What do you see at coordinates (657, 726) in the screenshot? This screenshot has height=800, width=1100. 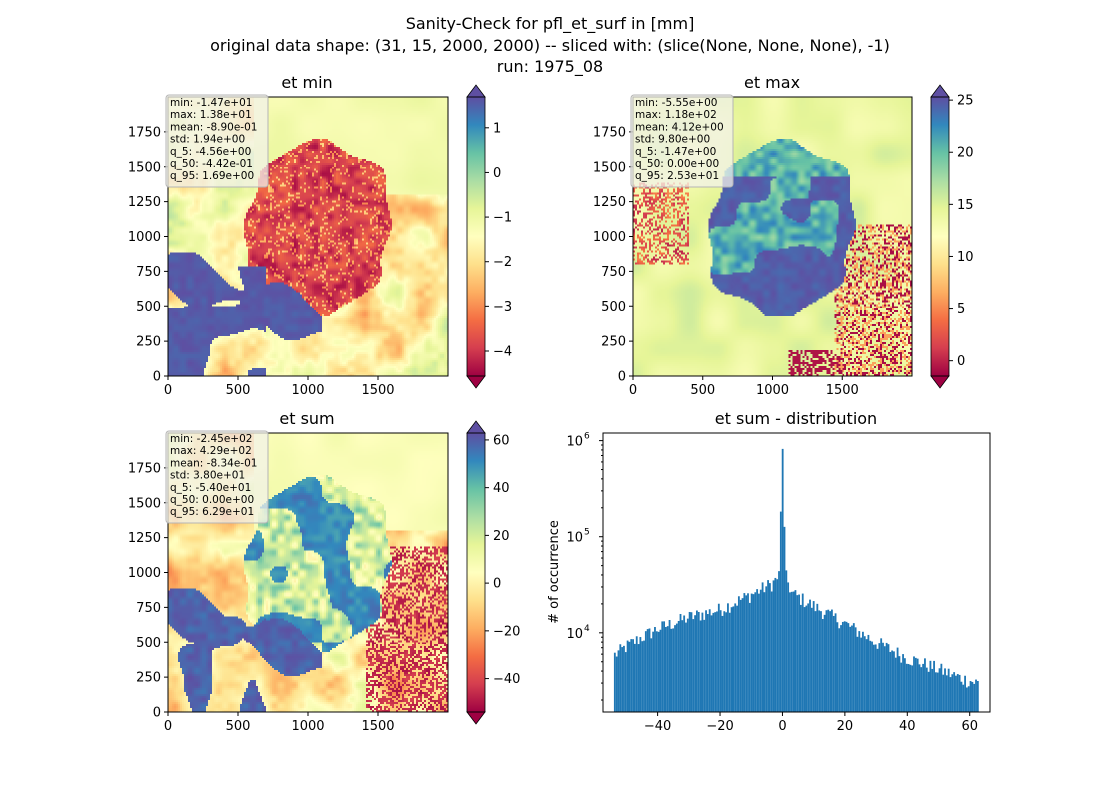 I see `hist-x-tick-label: −40` at bounding box center [657, 726].